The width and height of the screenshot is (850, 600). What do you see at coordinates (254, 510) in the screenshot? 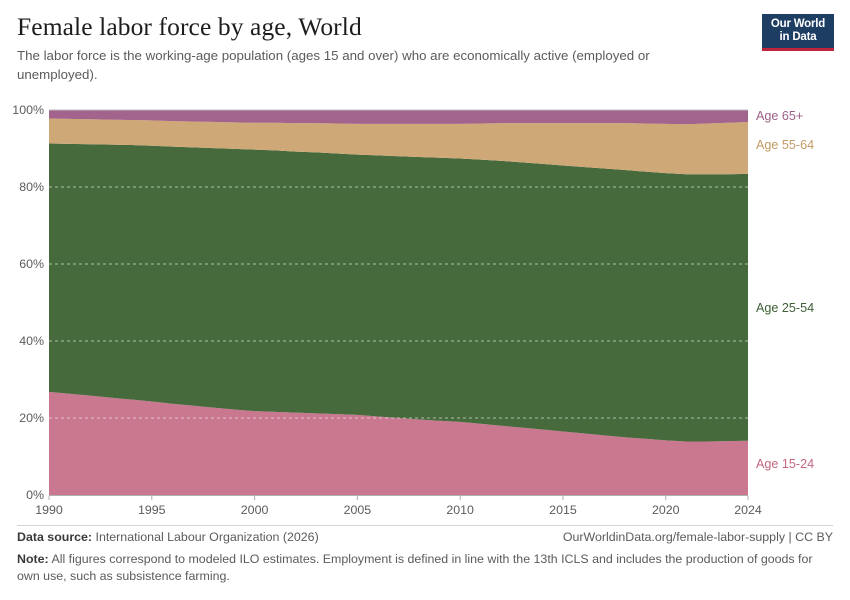
I see `x-tick-label-2000: 2000` at bounding box center [254, 510].